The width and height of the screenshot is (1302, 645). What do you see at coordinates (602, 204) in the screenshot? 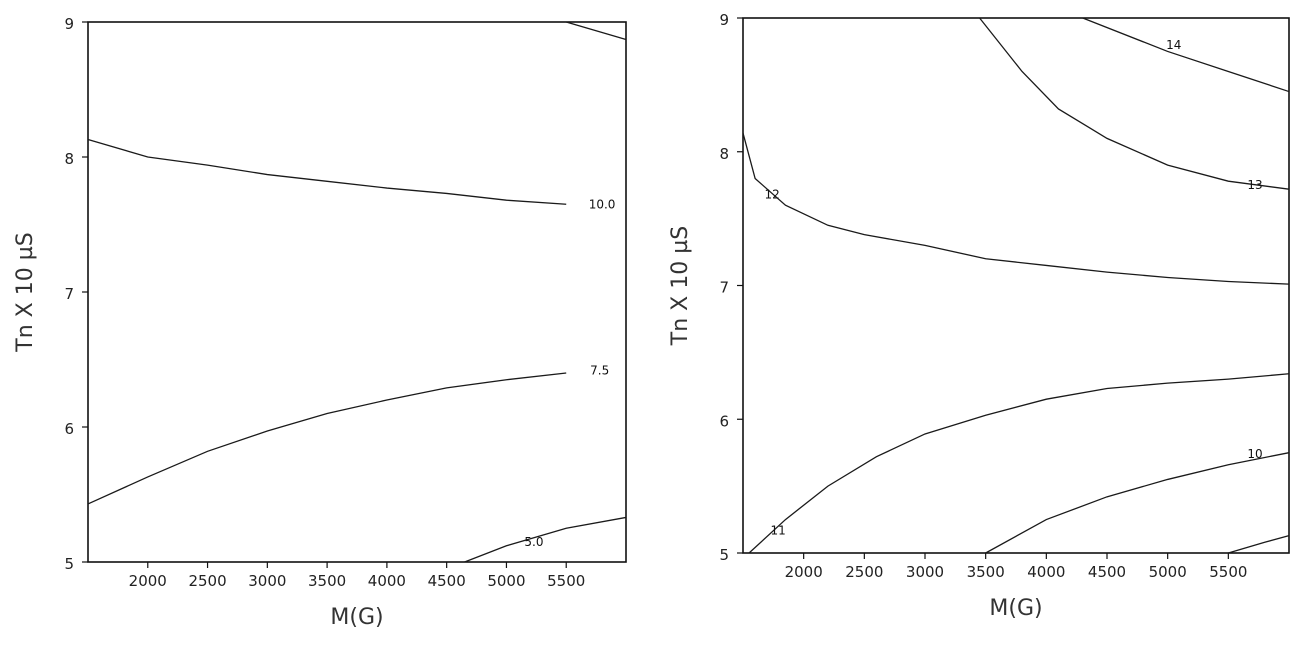
I see `contour-label: 10.0` at bounding box center [602, 204].